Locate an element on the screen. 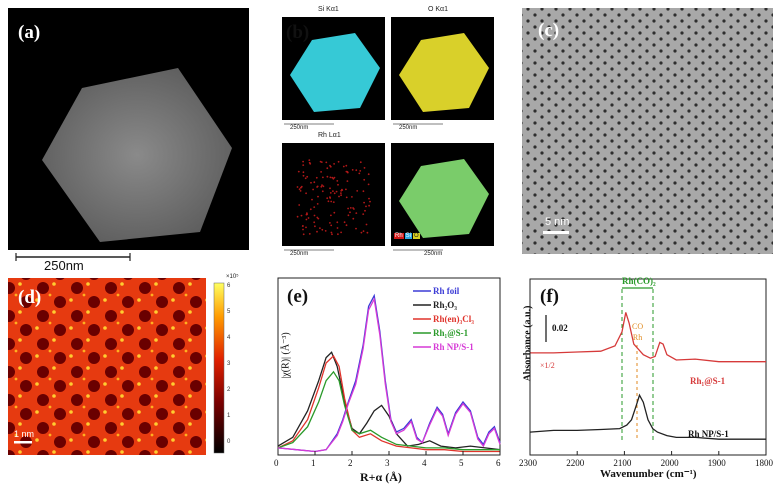  panel-d-colorbar is located at coordinates (219, 368).